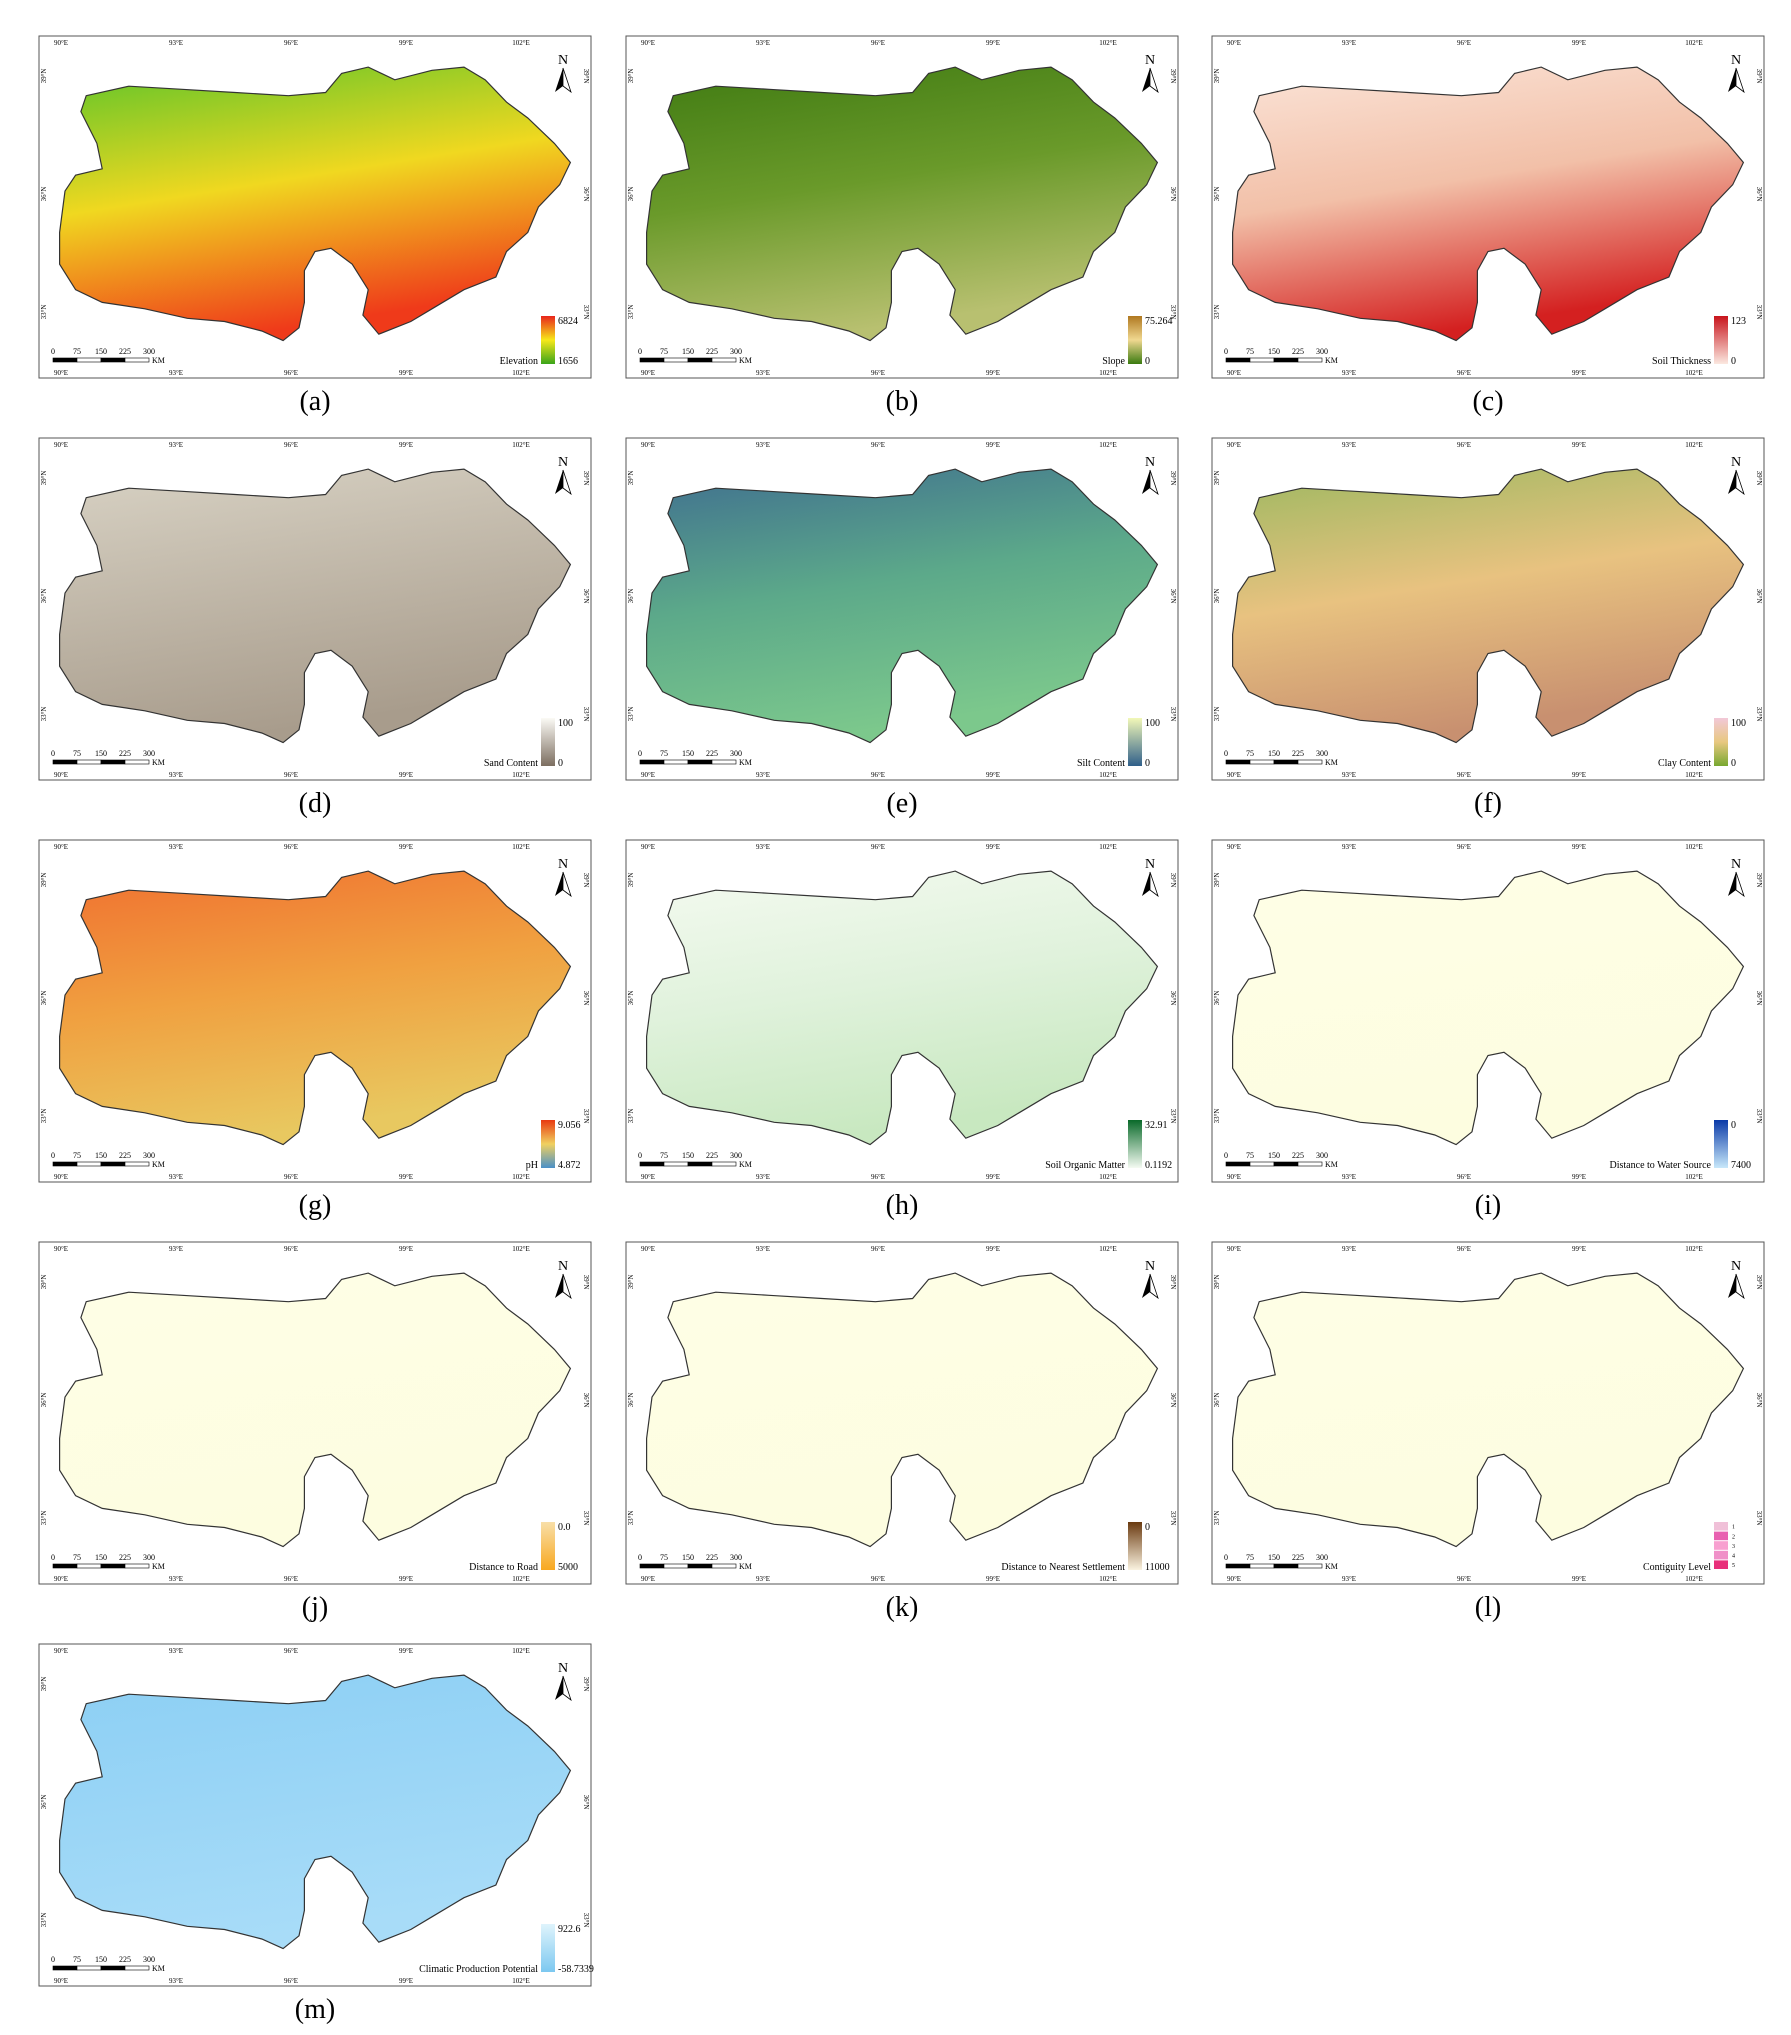 This screenshot has width=1791, height=2035. I want to click on legend-class-label: 2, so click(1733, 1537).